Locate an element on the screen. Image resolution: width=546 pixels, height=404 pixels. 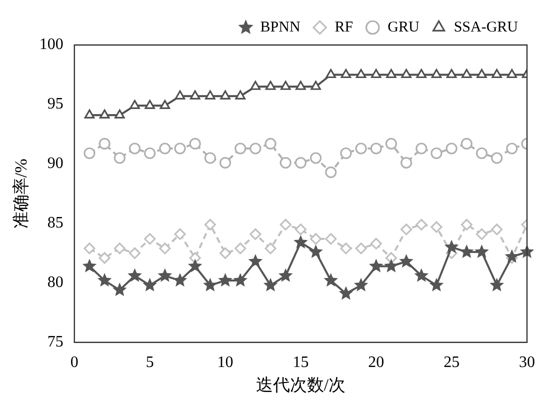
legend-label: BPNN is located at coordinates (280, 27).